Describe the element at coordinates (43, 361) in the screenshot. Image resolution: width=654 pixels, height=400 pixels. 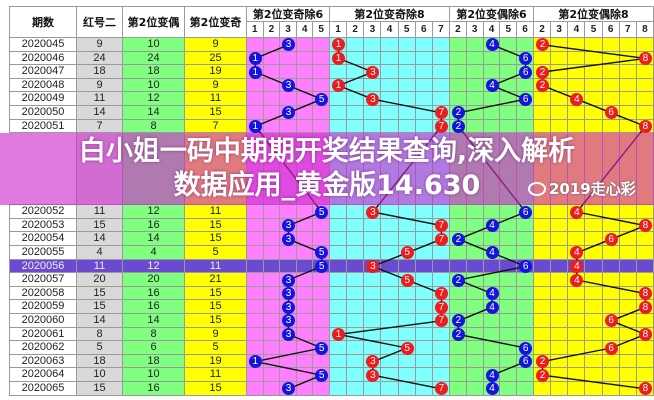
I see `row-period: 2020063` at that location.